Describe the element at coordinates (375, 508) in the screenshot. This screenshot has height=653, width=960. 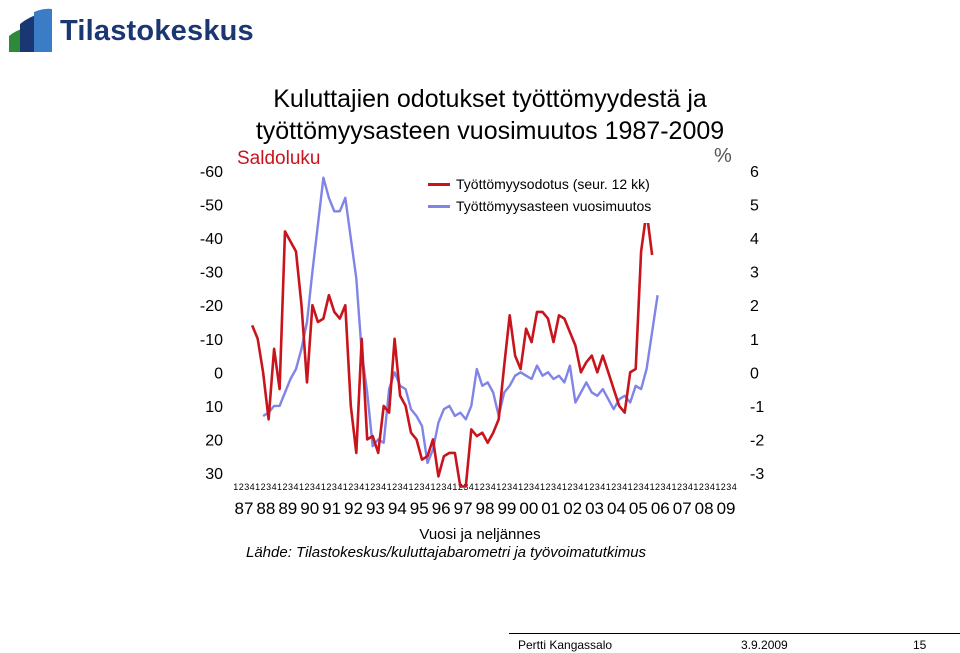
I see `x-year-tick-label: 93` at that location.